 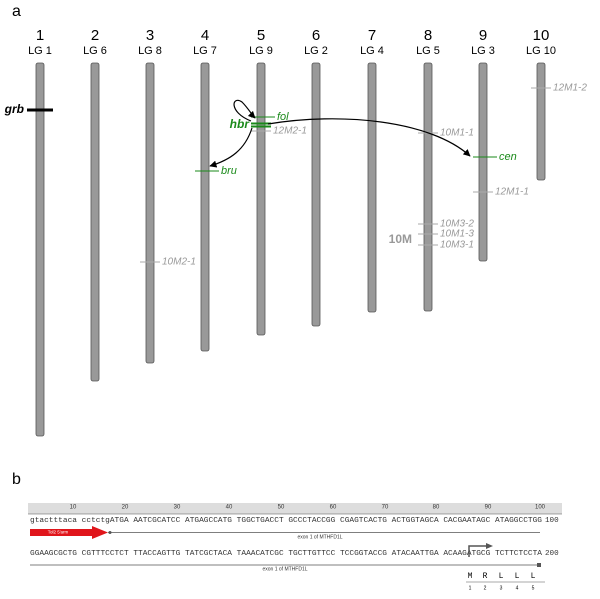 I want to click on marker-label: 10M1-1, so click(x=457, y=133).